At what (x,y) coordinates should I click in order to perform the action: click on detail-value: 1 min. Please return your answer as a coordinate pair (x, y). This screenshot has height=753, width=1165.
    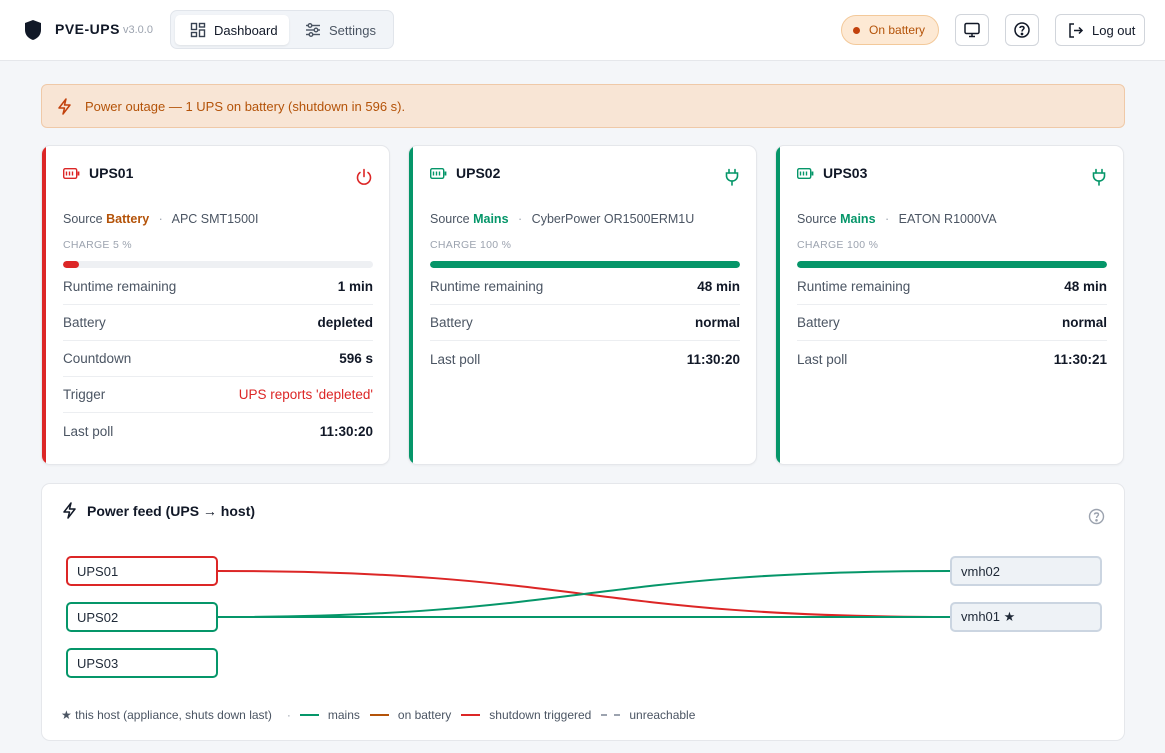
    Looking at the image, I should click on (355, 286).